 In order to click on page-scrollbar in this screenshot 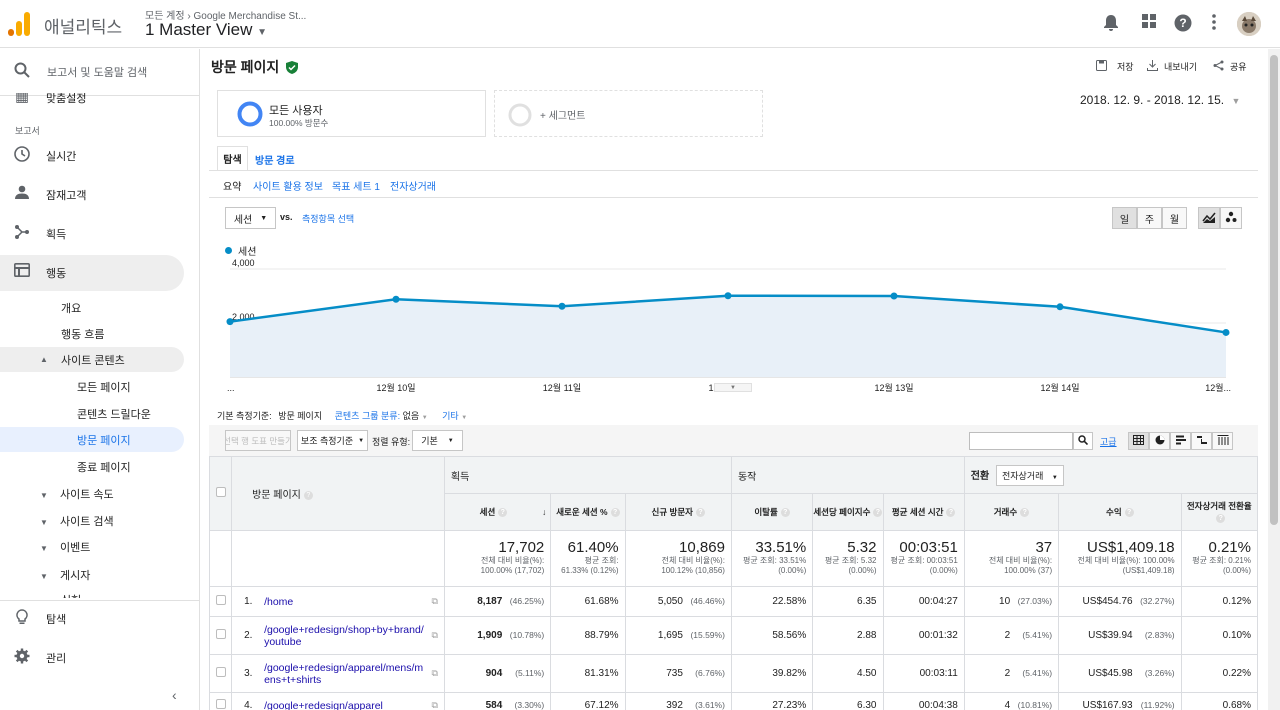, I will do `click(1274, 379)`.